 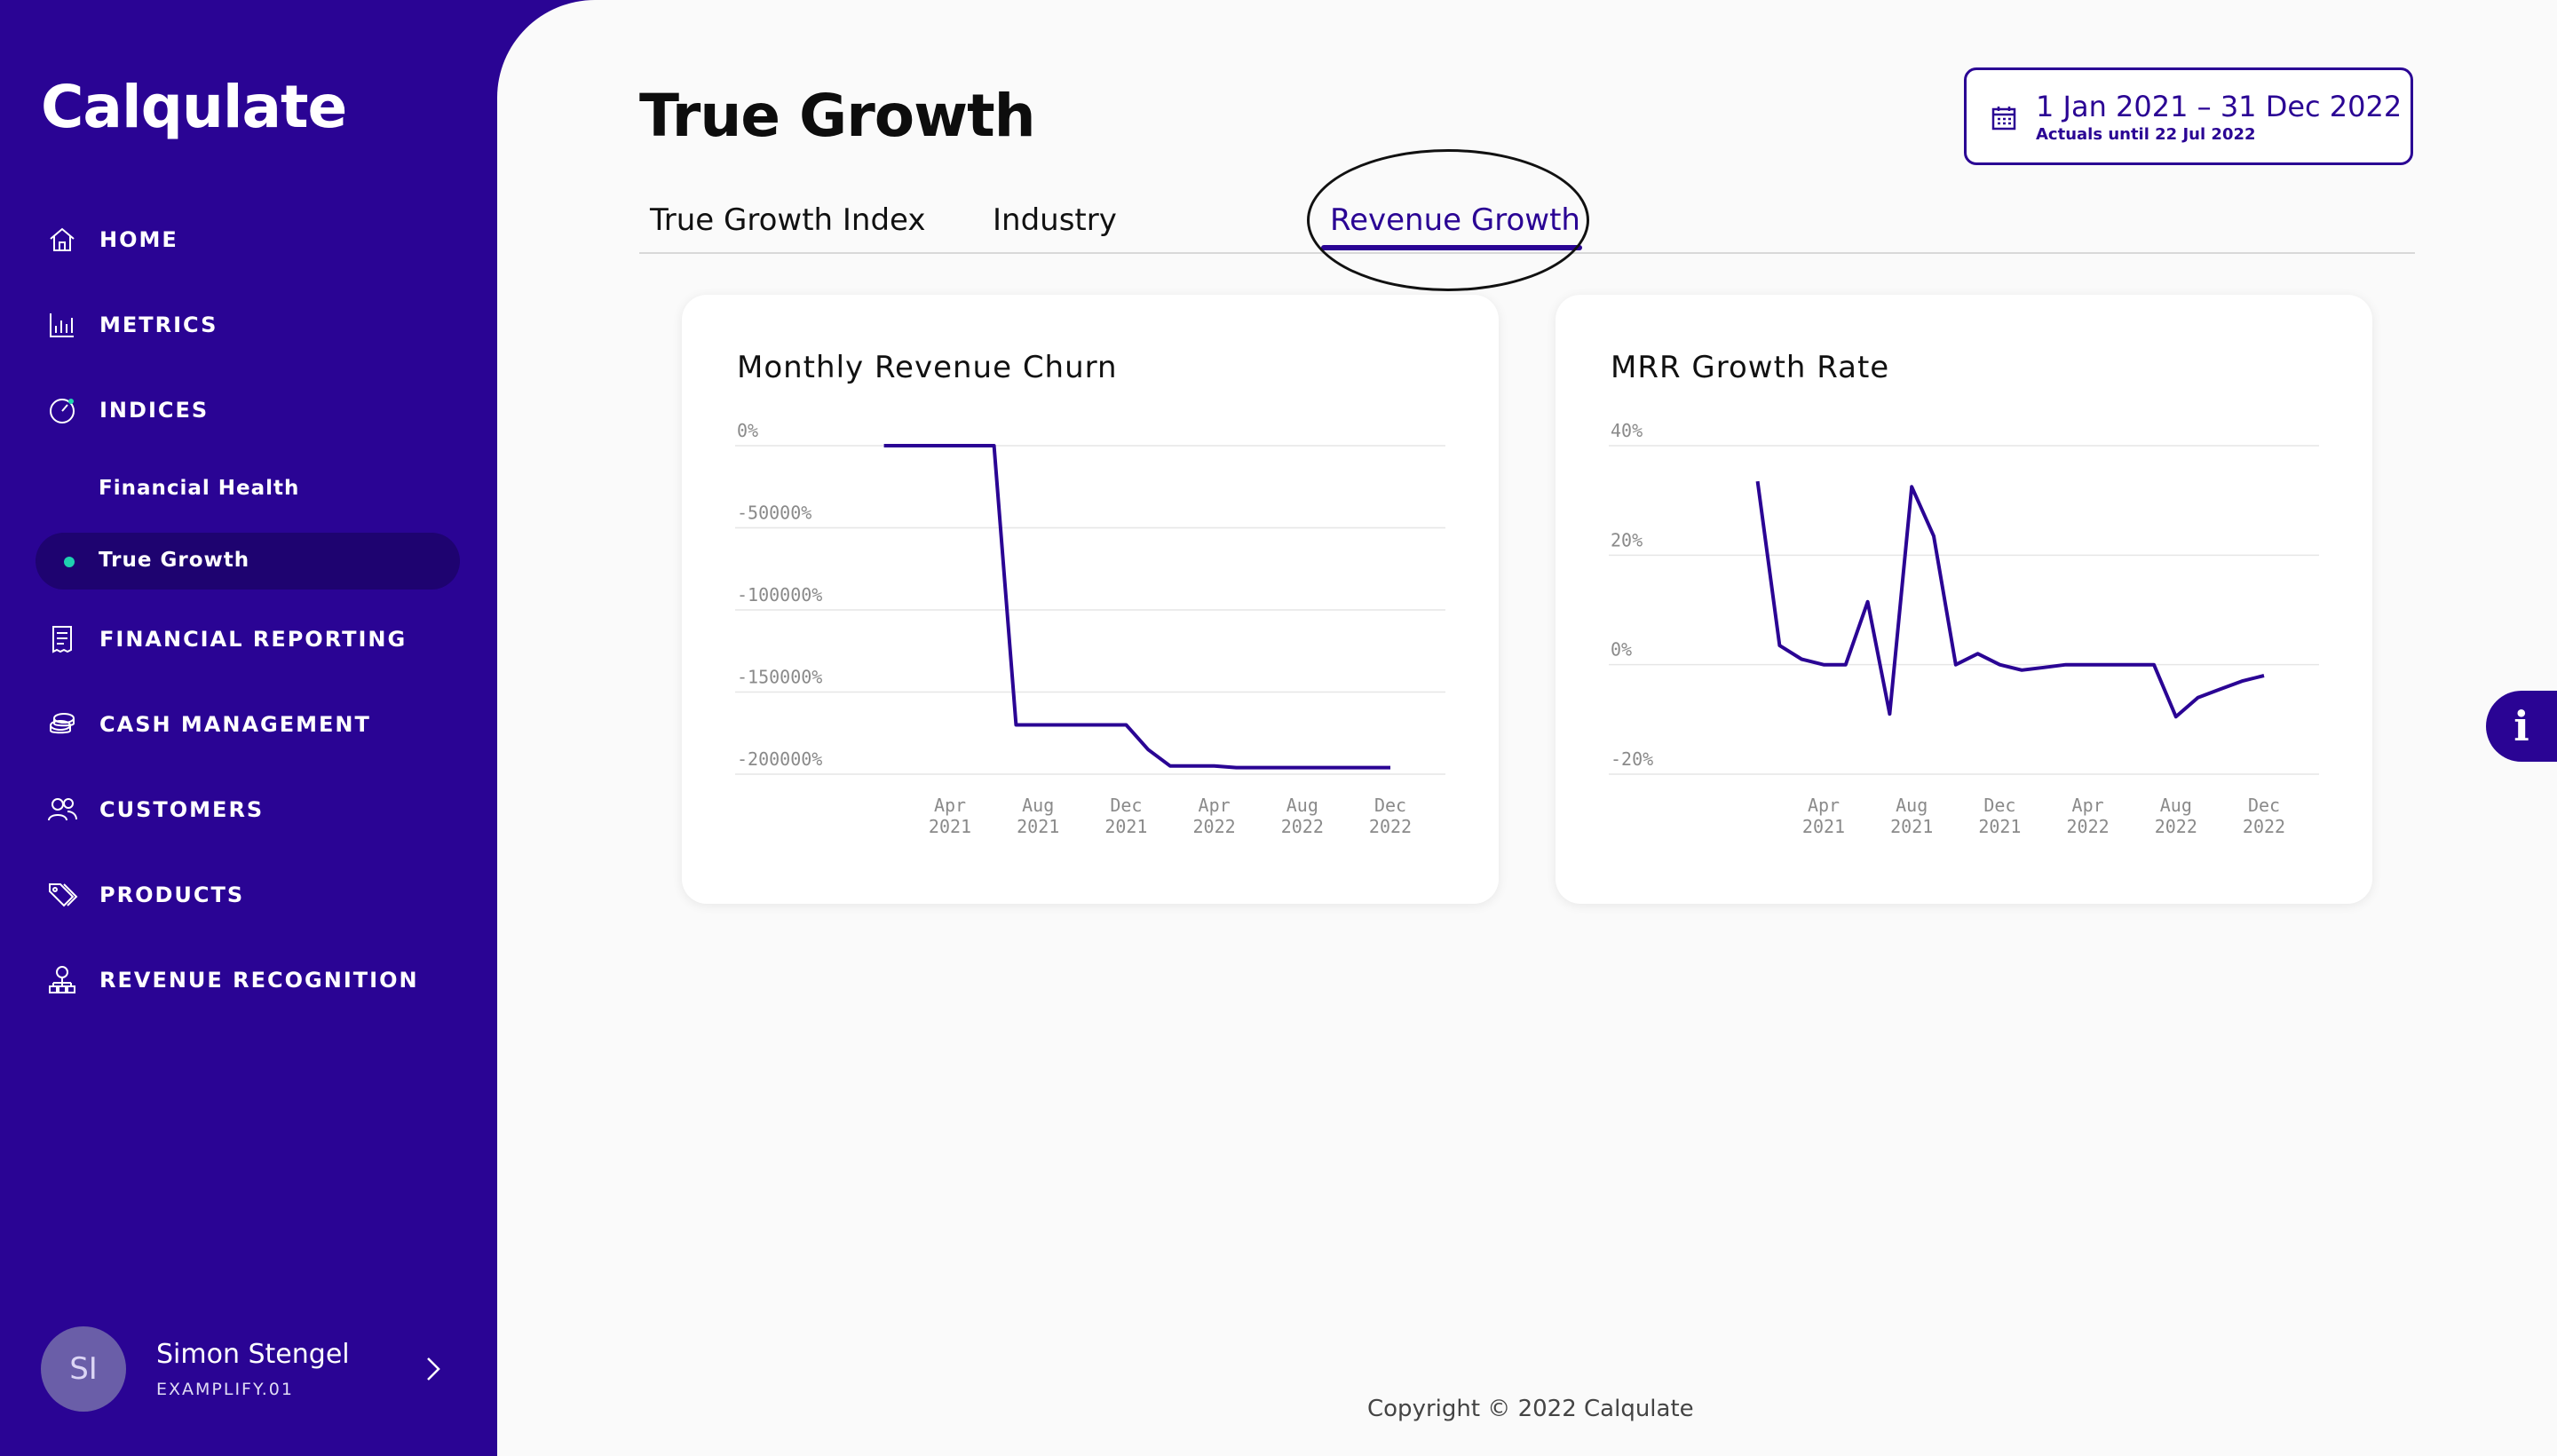 I want to click on avatar: SI, so click(x=83, y=1369).